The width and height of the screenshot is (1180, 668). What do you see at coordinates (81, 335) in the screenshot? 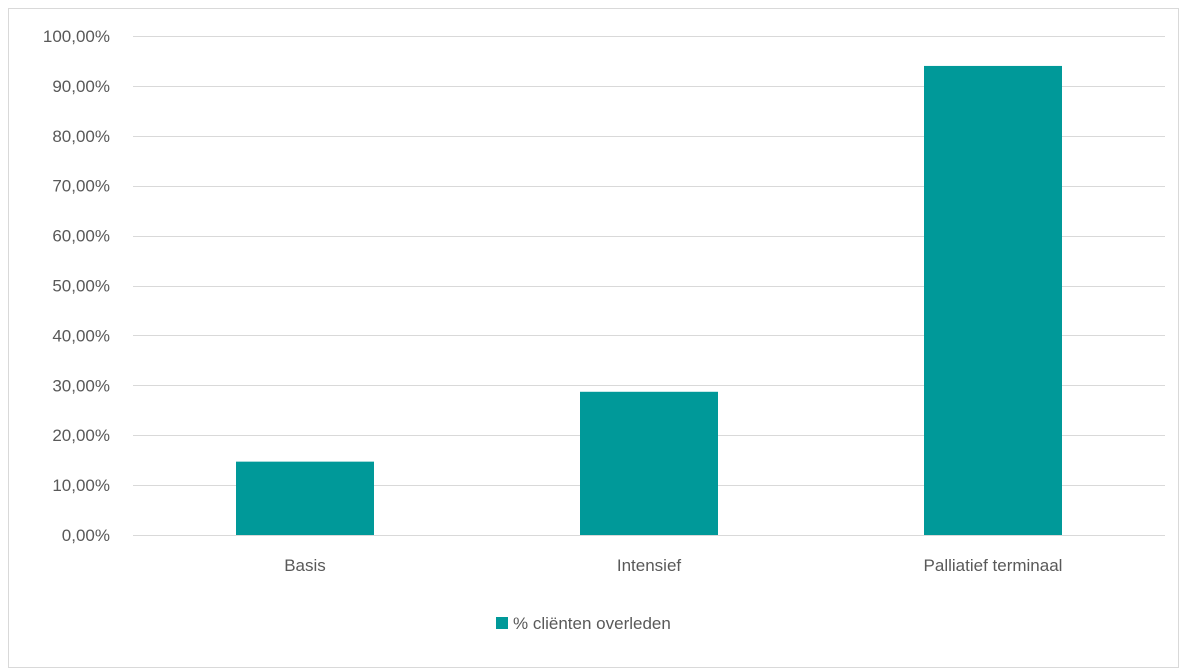
I see `y-tick-label: 40,00%` at bounding box center [81, 335].